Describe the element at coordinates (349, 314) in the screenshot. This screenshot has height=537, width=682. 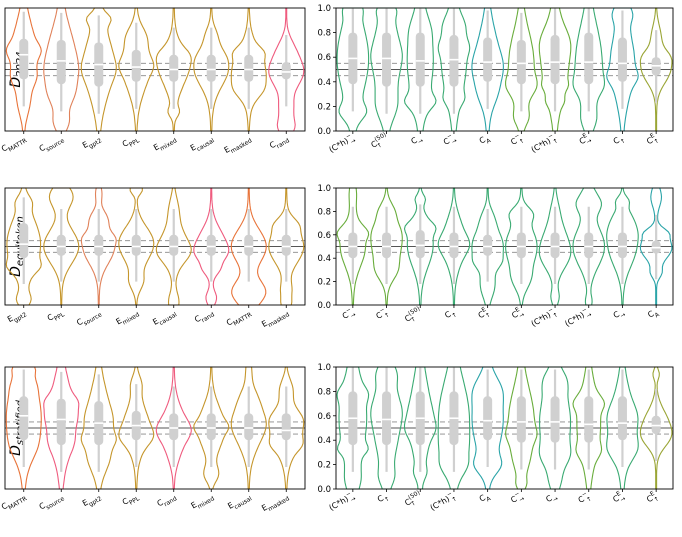
I see `x-tick-label-0: C−→` at that location.